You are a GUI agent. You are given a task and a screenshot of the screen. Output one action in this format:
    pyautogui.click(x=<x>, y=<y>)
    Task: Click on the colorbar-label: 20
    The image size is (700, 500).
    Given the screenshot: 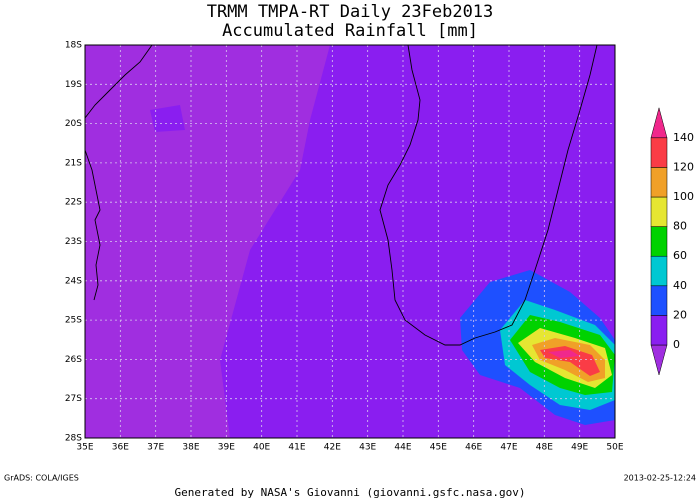 What is the action you would take?
    pyautogui.click(x=680, y=314)
    